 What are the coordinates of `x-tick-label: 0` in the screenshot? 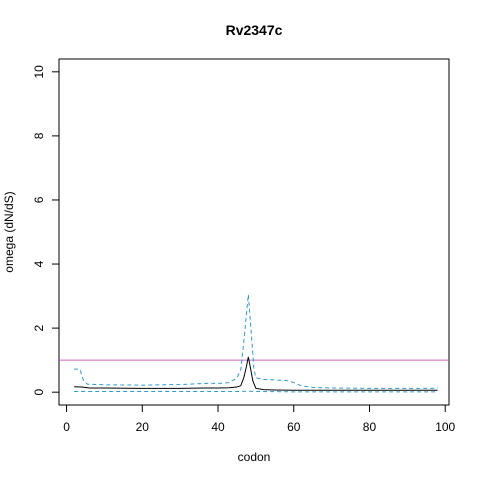 It's located at (66, 427).